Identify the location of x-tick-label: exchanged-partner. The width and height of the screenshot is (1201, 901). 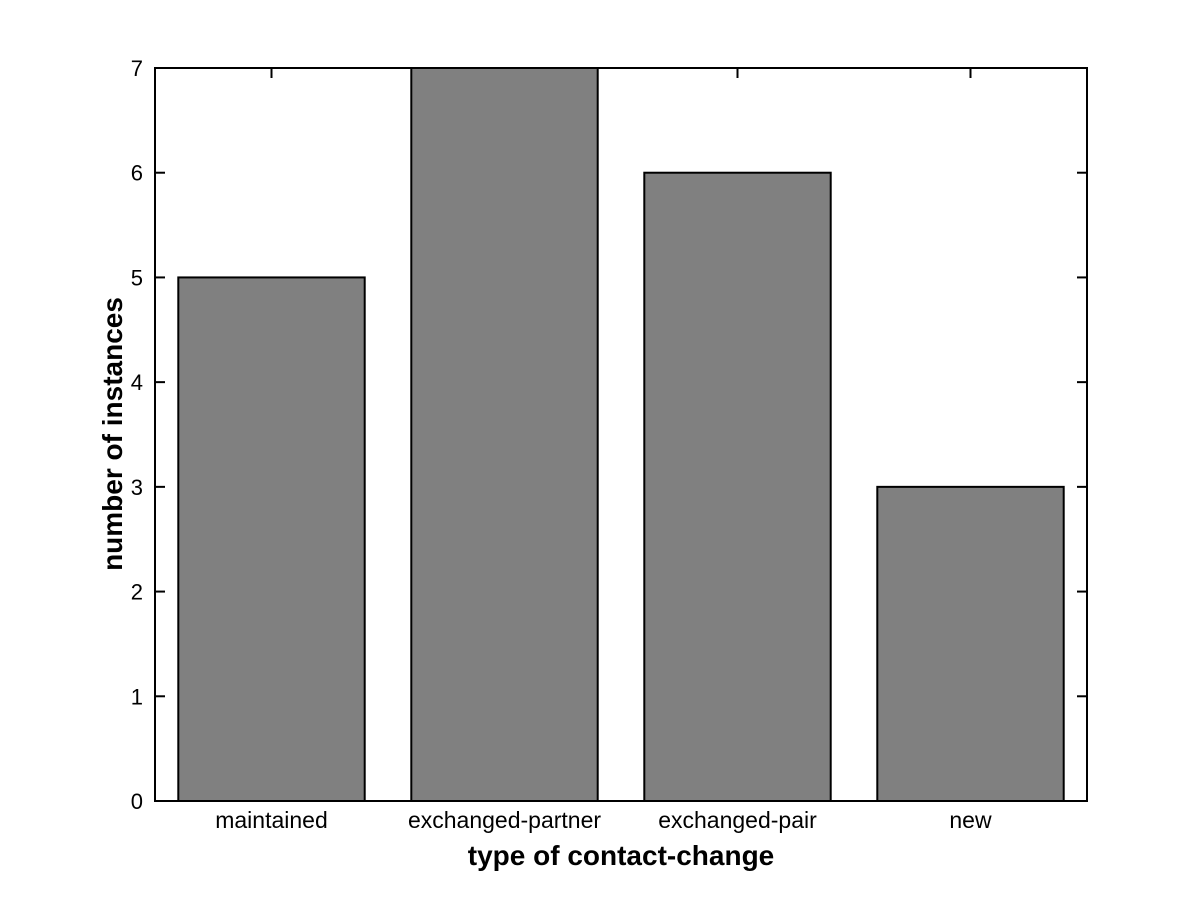
(504, 820).